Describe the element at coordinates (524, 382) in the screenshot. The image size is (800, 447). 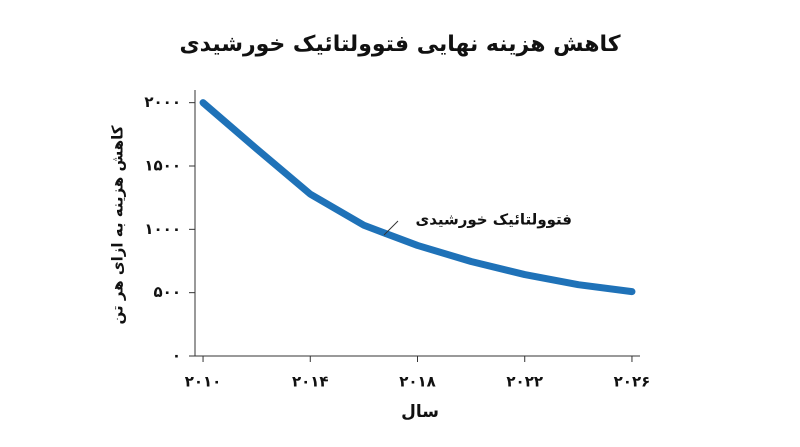
I see `x-tick-label: ۲۰۲۲` at that location.